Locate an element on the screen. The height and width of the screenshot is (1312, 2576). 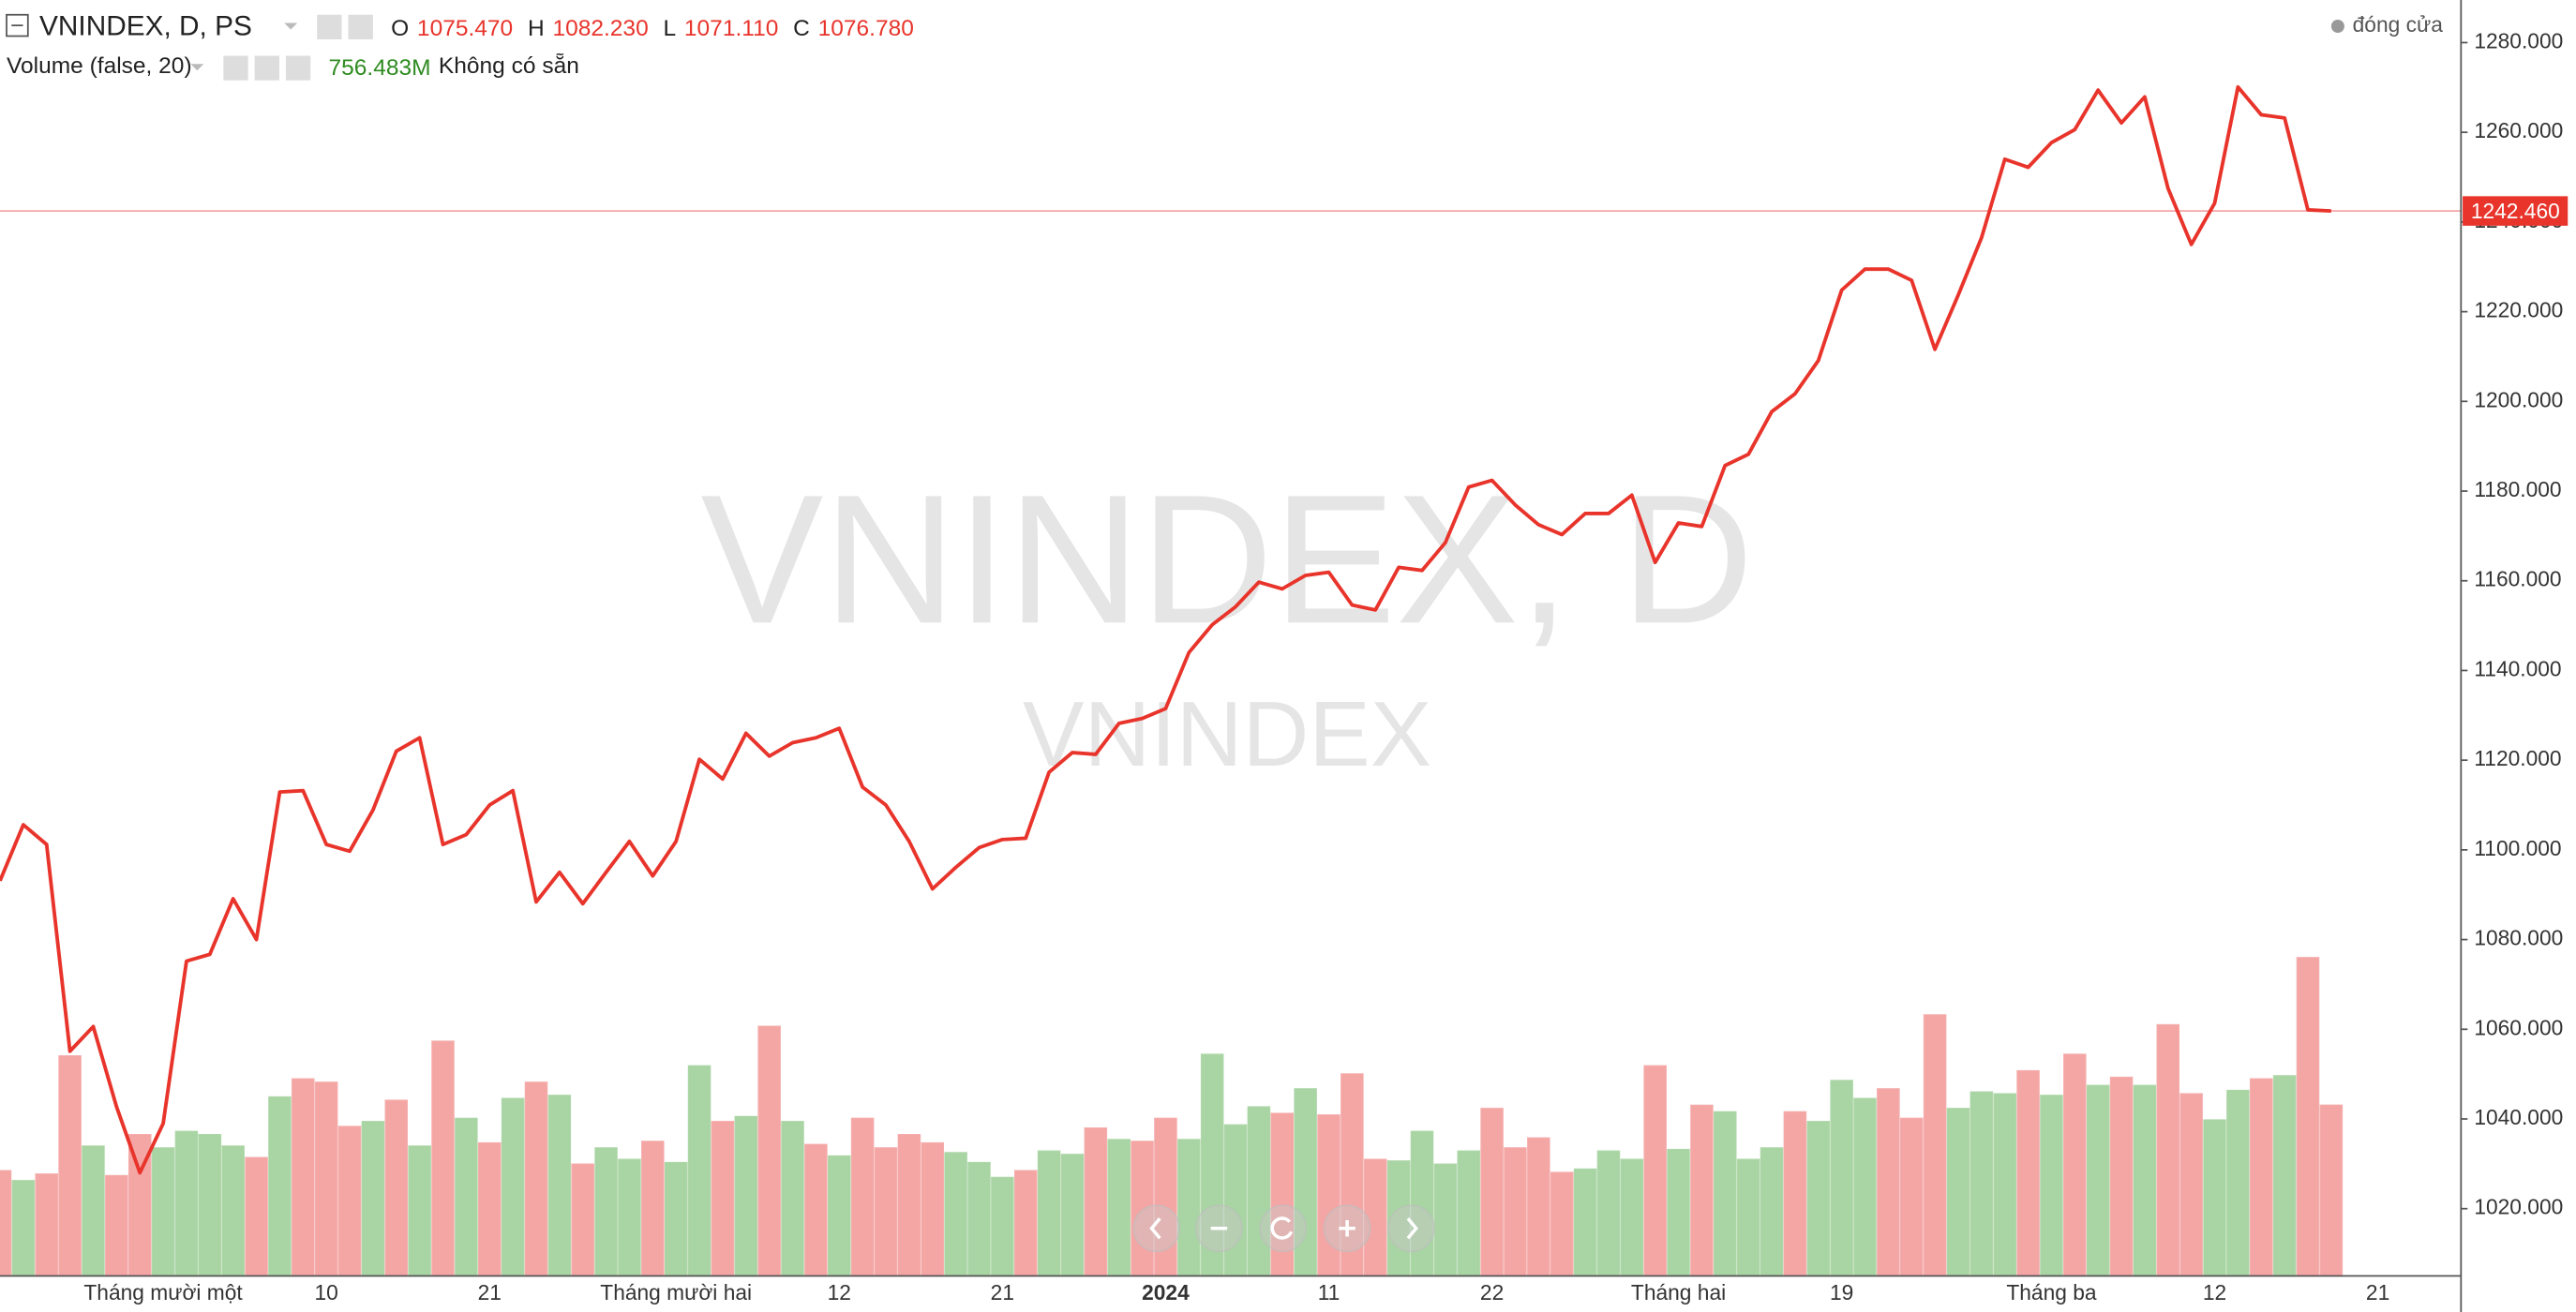
x-tick-label: 19 is located at coordinates (1841, 1293).